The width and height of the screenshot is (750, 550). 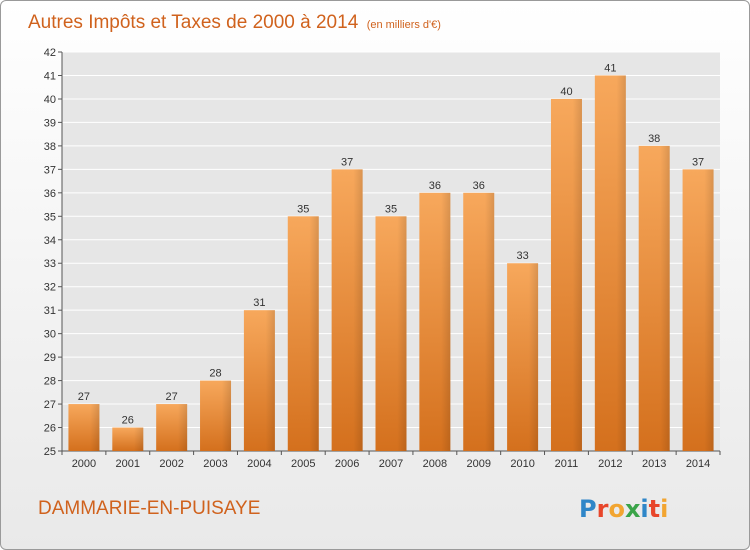 What do you see at coordinates (50, 382) in the screenshot?
I see `y-tick-label: 28` at bounding box center [50, 382].